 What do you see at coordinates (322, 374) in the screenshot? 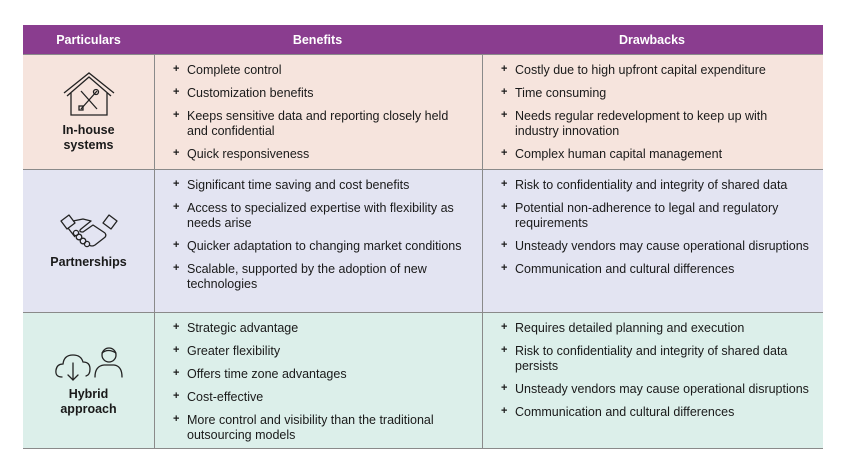
I see `benefit-item: Offers time zone advantages` at bounding box center [322, 374].